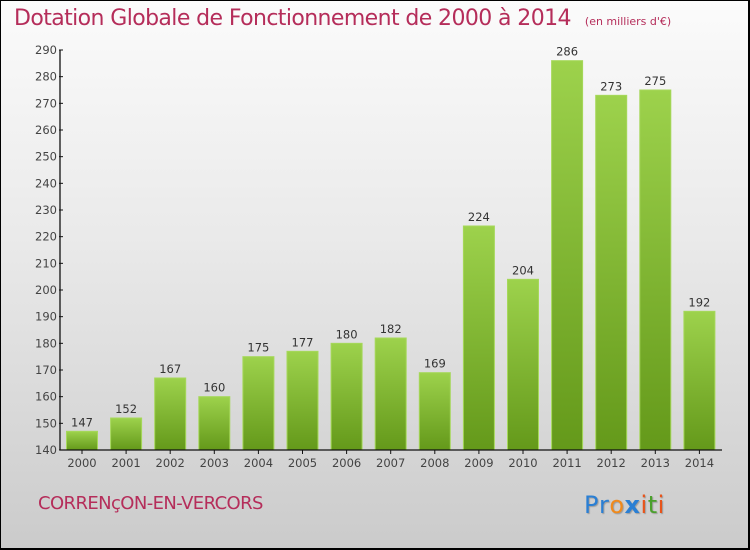 The height and width of the screenshot is (550, 750). Describe the element at coordinates (46, 50) in the screenshot. I see `y-tick-label-290: 290` at that location.